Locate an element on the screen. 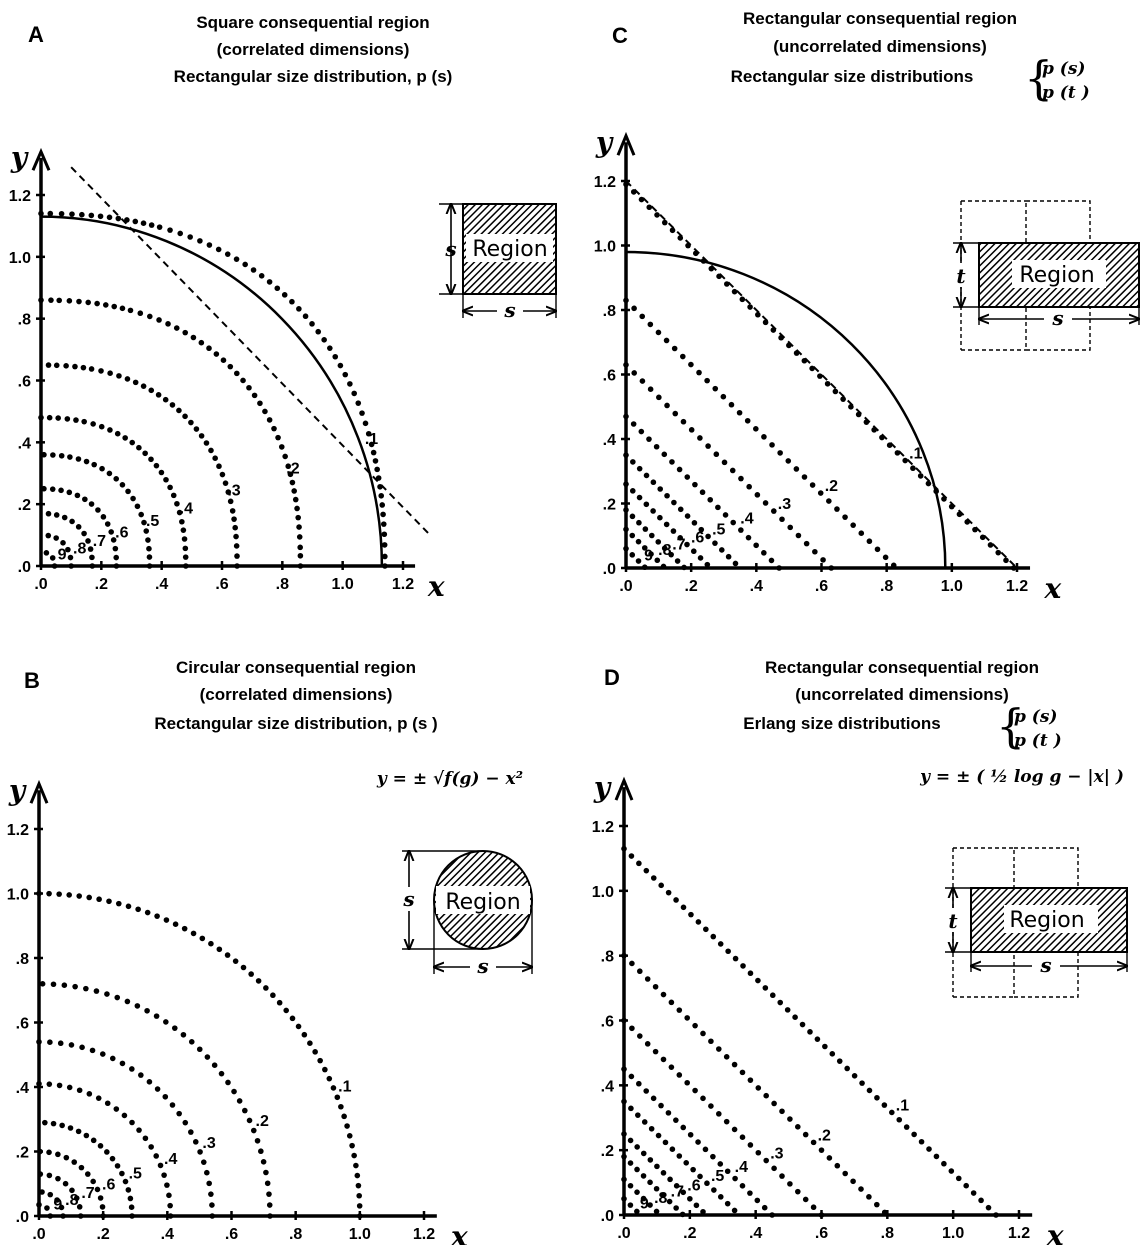  x-tick-label: .2 is located at coordinates (689, 1233).